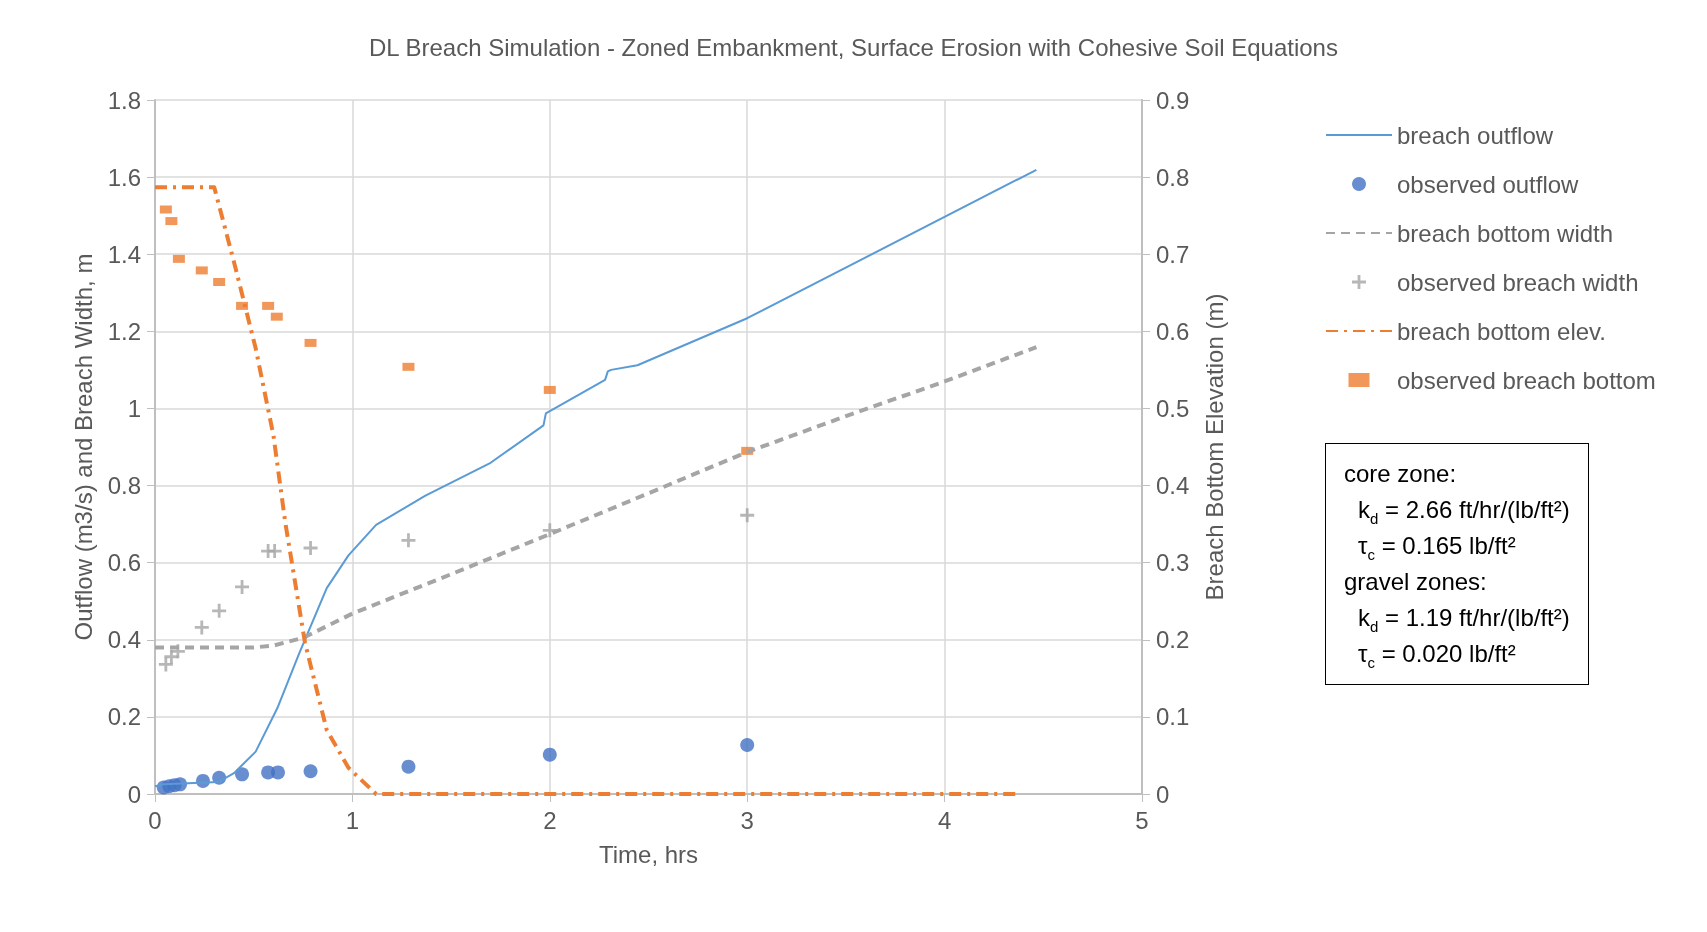 The height and width of the screenshot is (932, 1707). Describe the element at coordinates (352, 820) in the screenshot. I see `x-tick-label: 1` at that location.